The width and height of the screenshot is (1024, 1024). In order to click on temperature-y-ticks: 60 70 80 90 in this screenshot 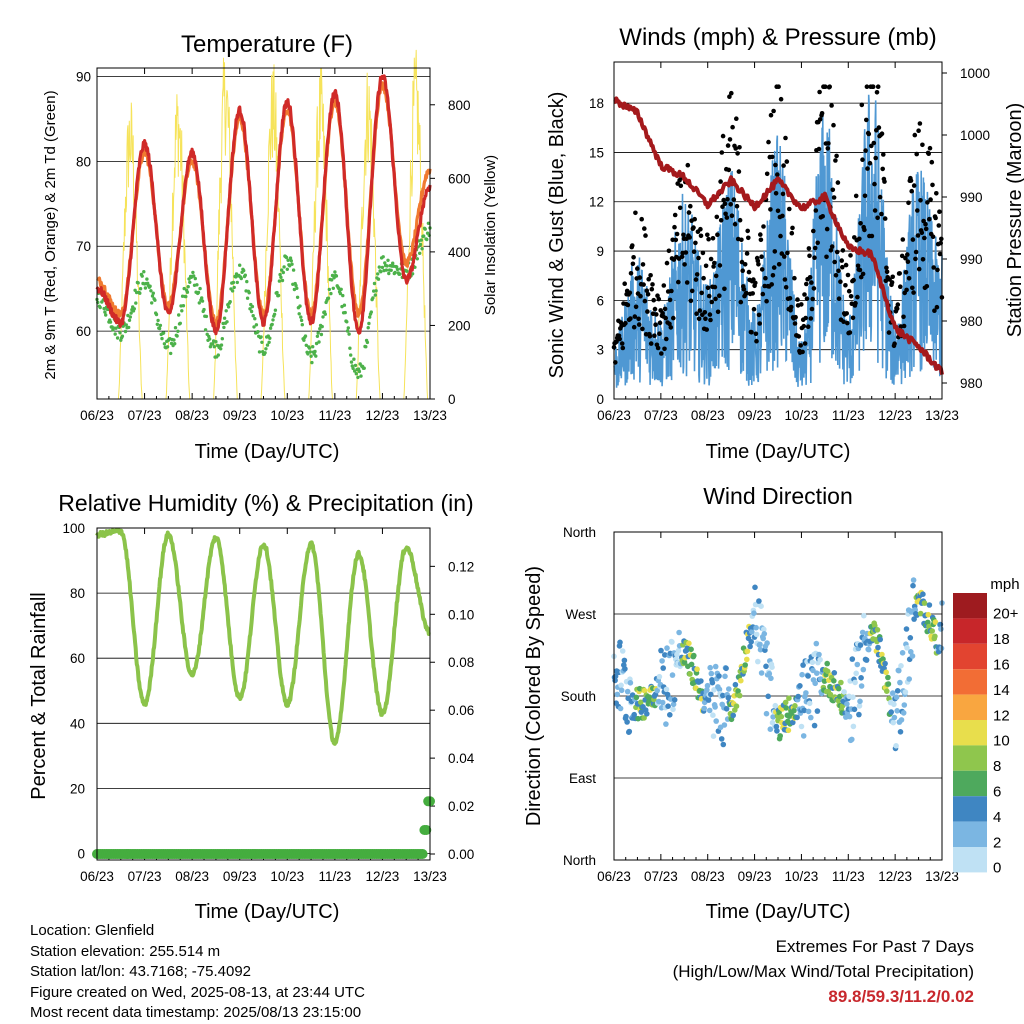, I will do `click(83, 204)`.